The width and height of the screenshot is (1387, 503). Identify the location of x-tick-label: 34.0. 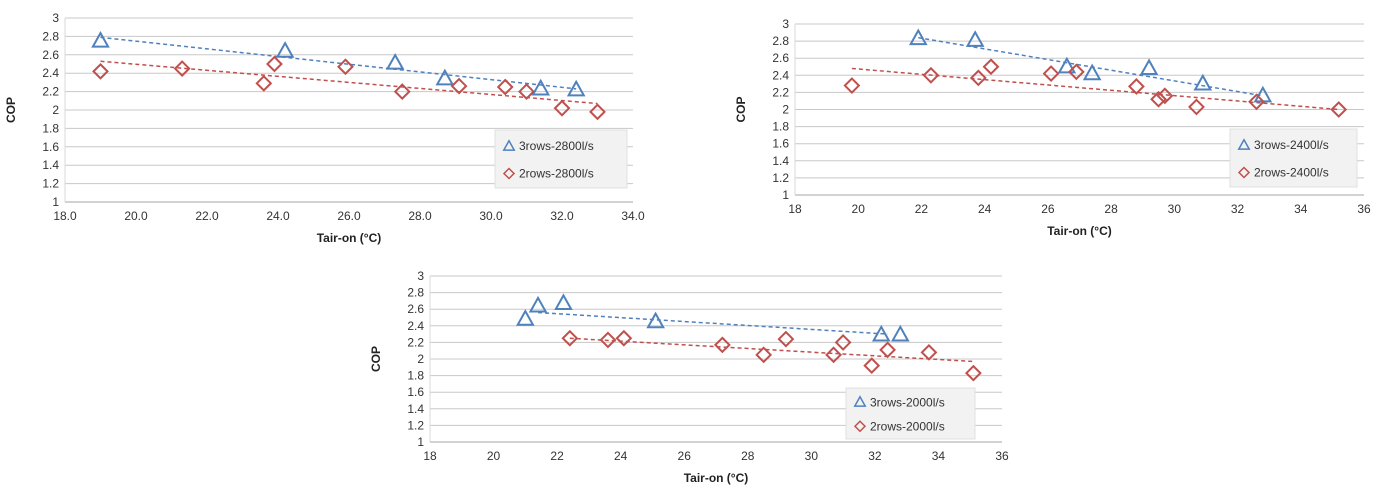
(633, 216).